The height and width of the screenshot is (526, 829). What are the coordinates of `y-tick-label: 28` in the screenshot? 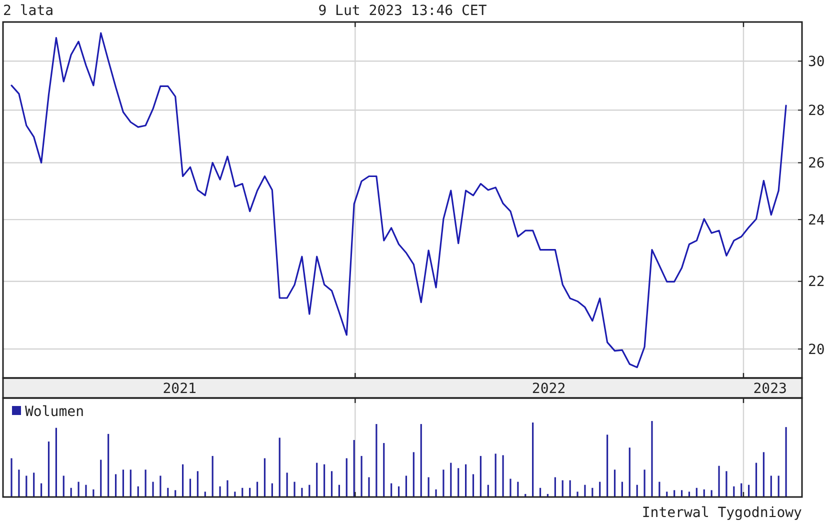 It's located at (816, 111).